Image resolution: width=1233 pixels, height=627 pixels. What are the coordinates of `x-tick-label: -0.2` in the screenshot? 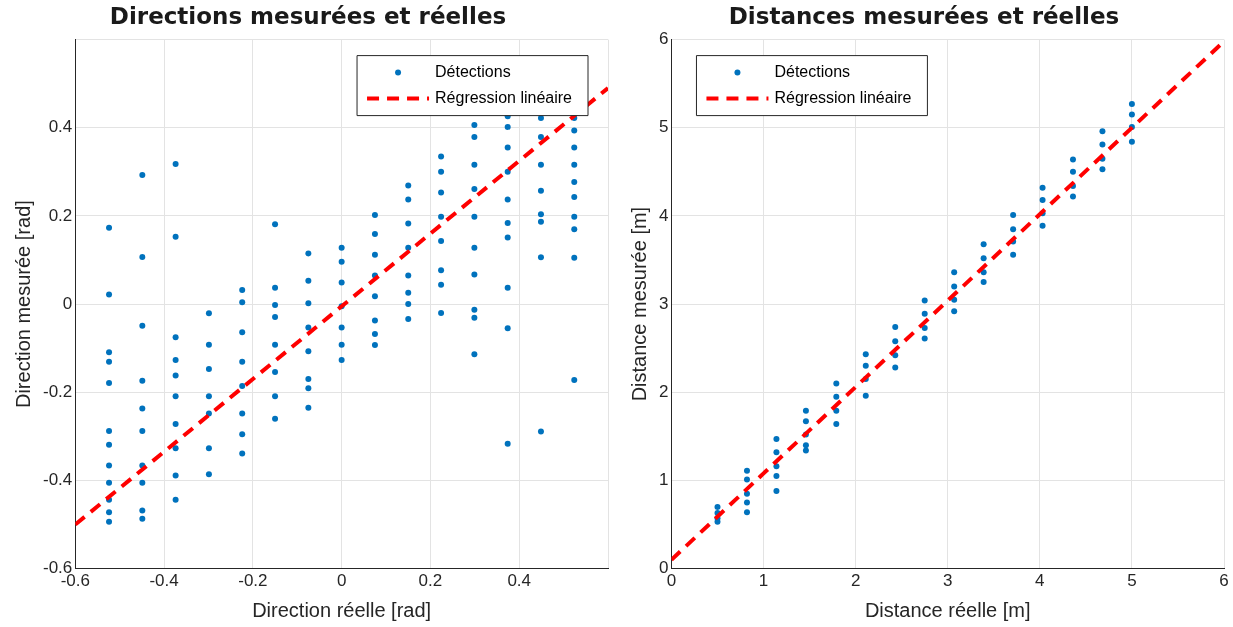 It's located at (253, 581).